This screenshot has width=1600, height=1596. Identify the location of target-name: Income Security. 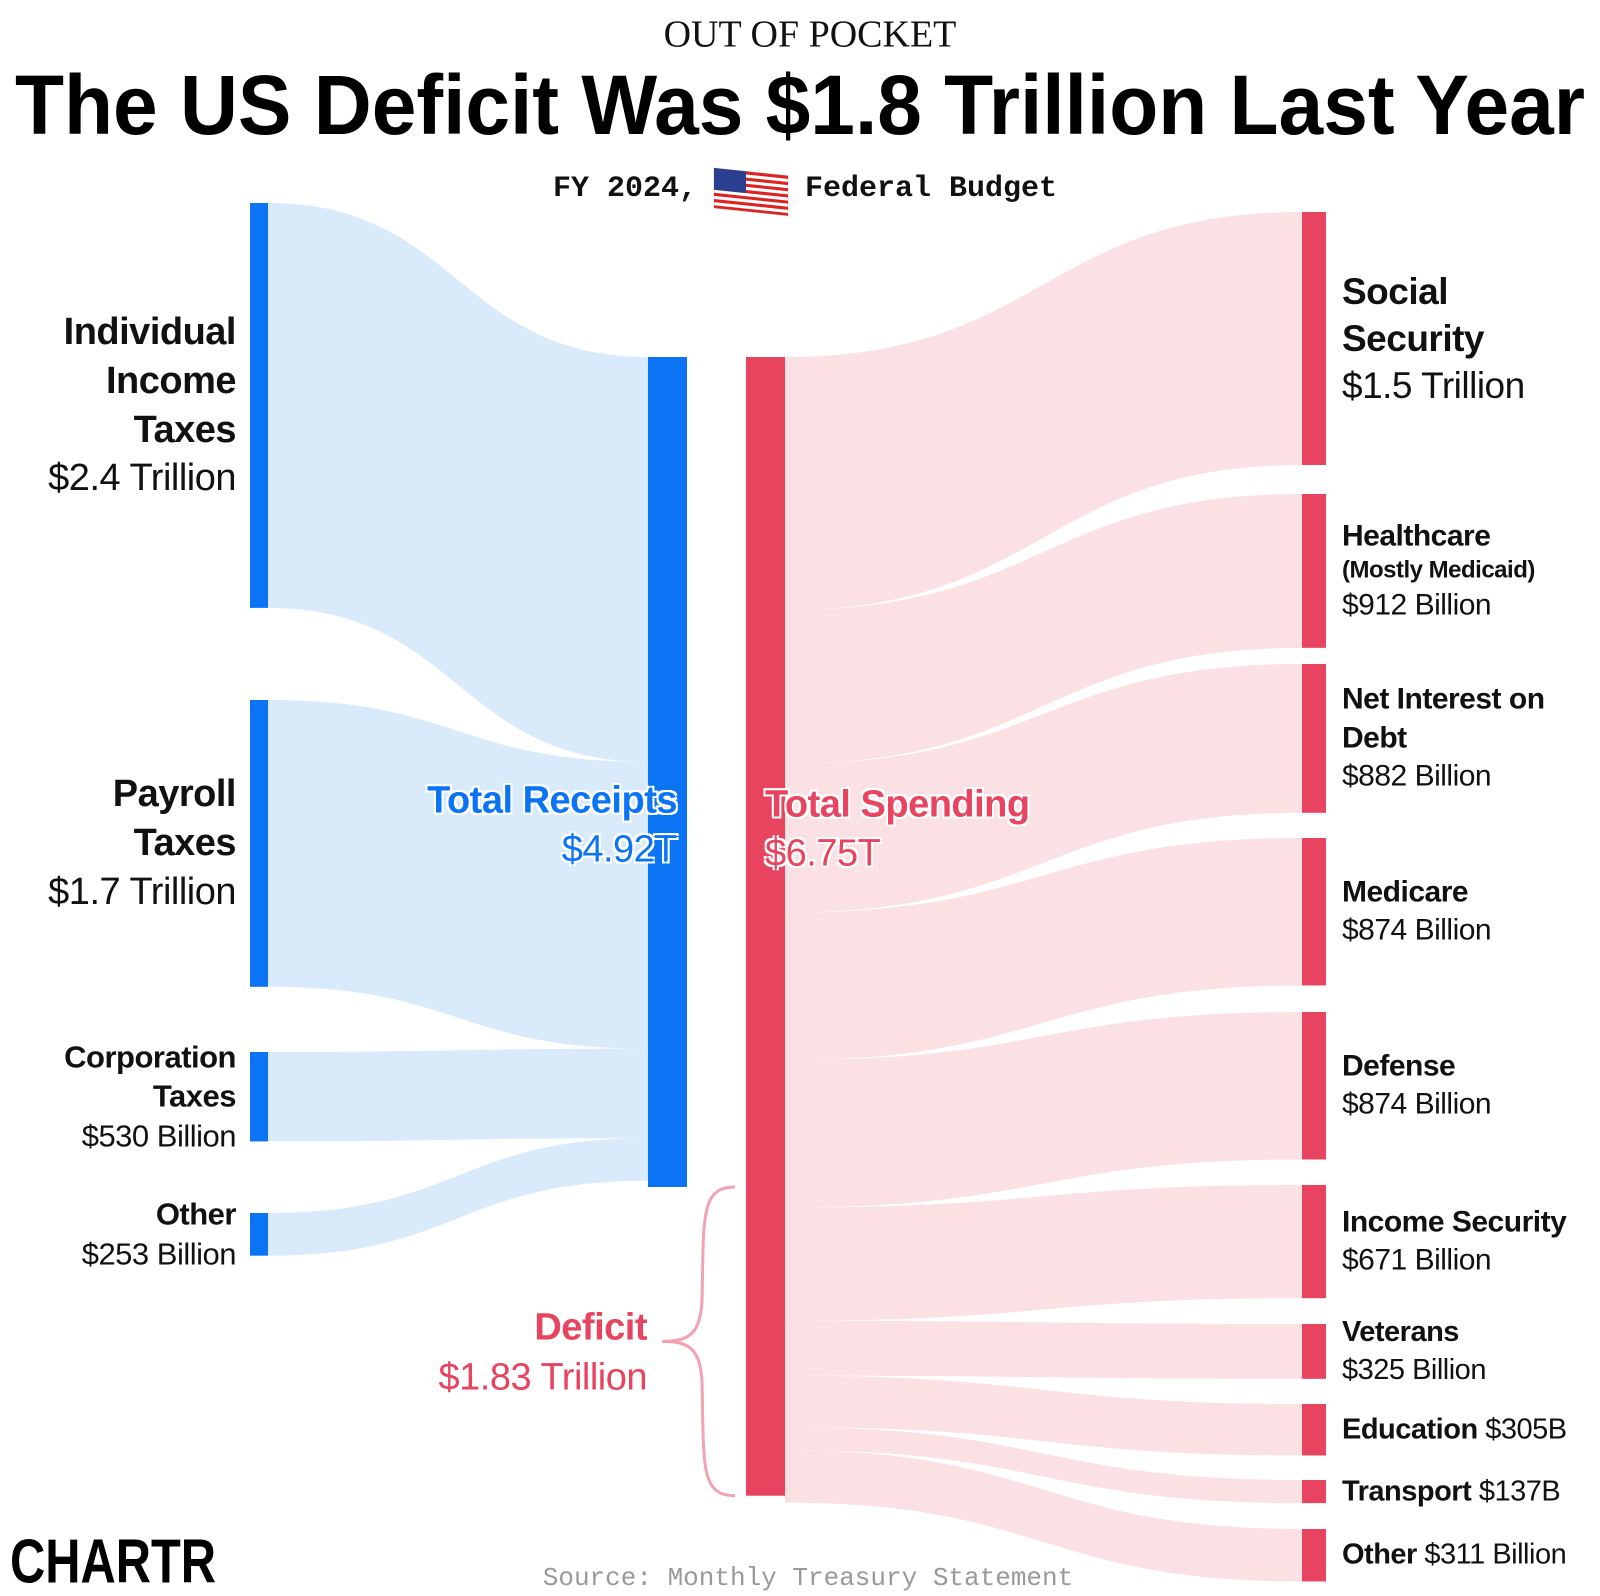
(1454, 1222).